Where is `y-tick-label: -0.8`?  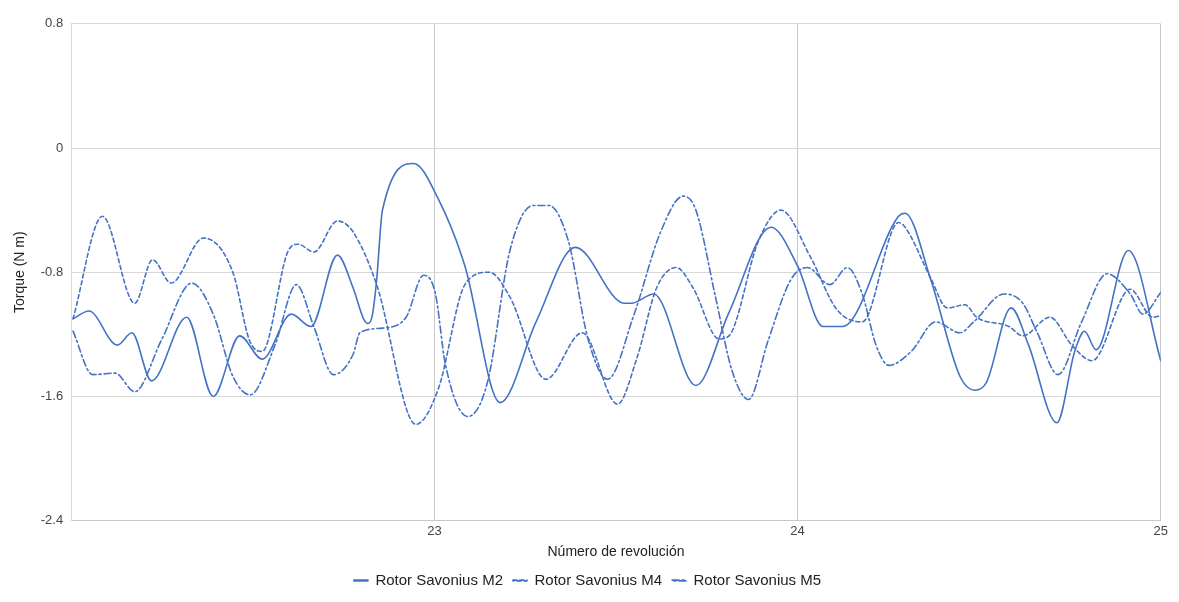 y-tick-label: -0.8 is located at coordinates (52, 271).